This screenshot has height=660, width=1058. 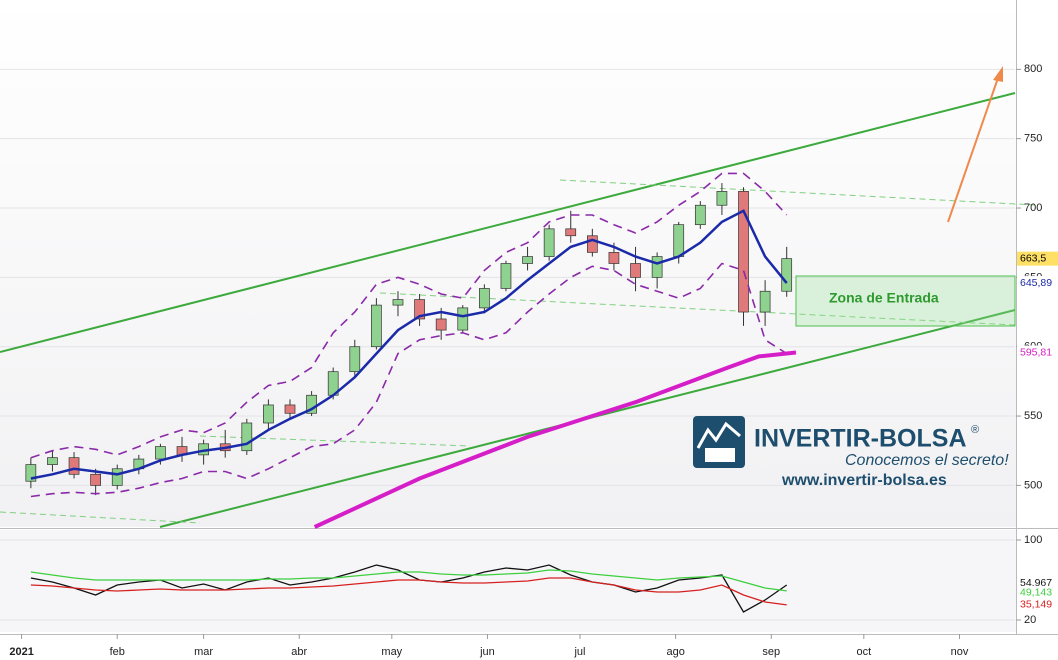 What do you see at coordinates (1033, 485) in the screenshot?
I see `y-tick-label: 500` at bounding box center [1033, 485].